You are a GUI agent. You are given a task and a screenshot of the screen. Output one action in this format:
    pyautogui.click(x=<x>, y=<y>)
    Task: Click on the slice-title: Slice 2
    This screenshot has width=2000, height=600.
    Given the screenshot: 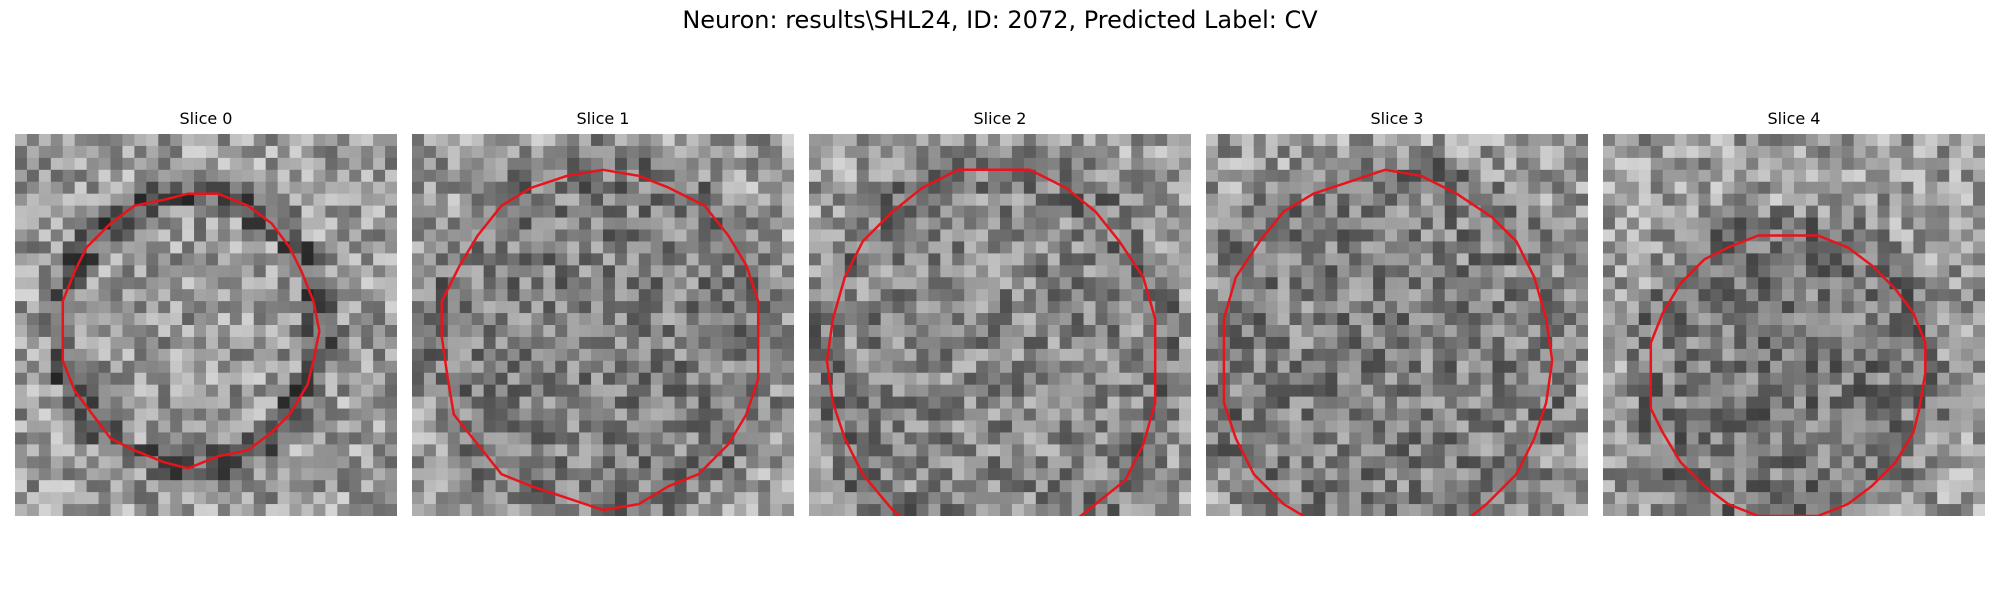 What is the action you would take?
    pyautogui.click(x=1000, y=118)
    